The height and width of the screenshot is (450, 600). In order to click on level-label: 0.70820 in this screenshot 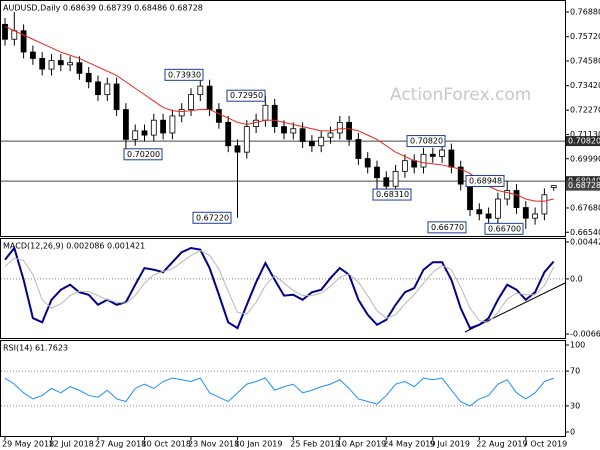, I will do `click(584, 141)`.